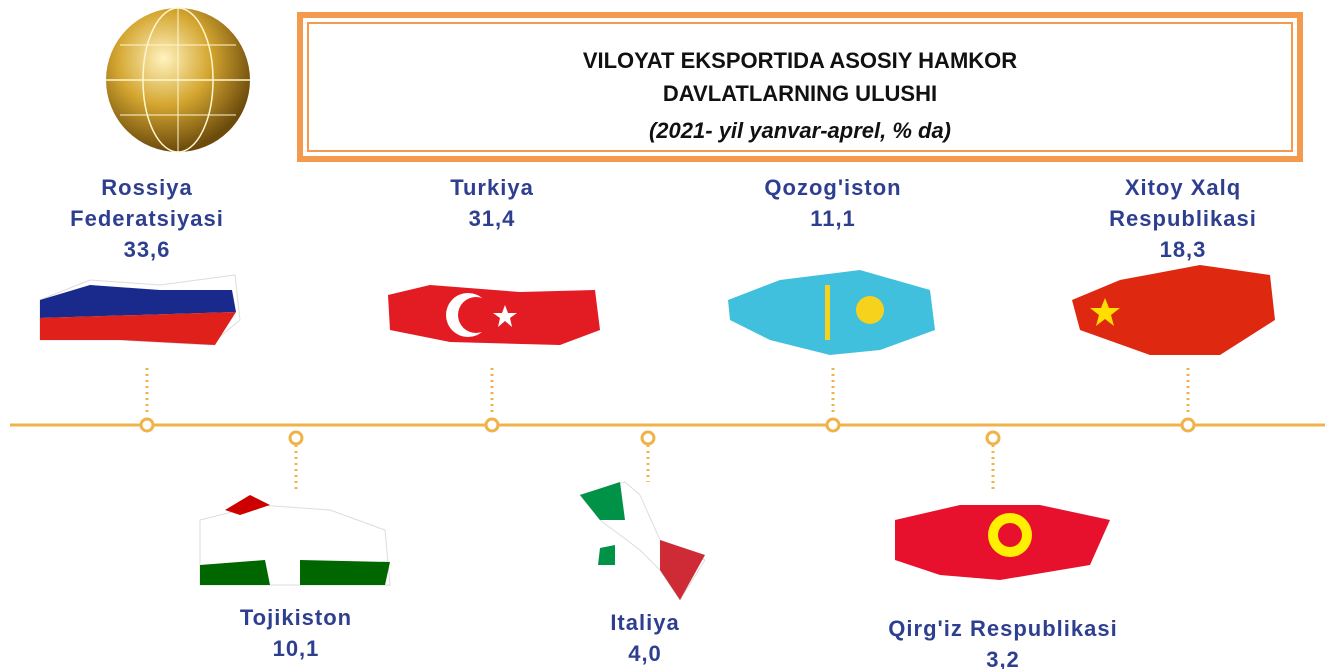 Image resolution: width=1325 pixels, height=669 pixels. I want to click on country-label: Turkiya 31,4, so click(492, 203).